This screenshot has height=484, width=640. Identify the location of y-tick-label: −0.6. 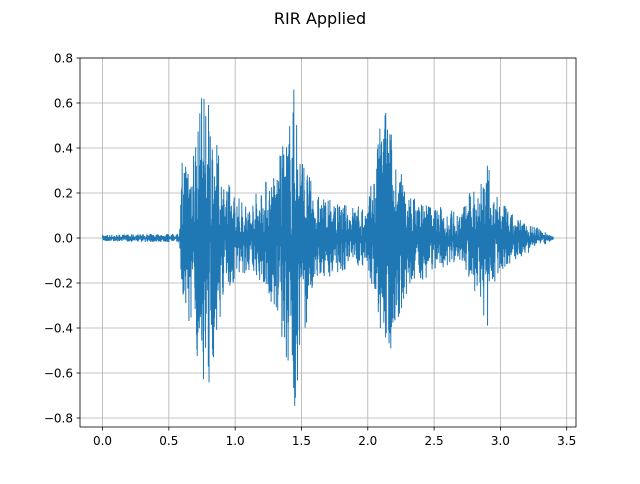
(58, 374).